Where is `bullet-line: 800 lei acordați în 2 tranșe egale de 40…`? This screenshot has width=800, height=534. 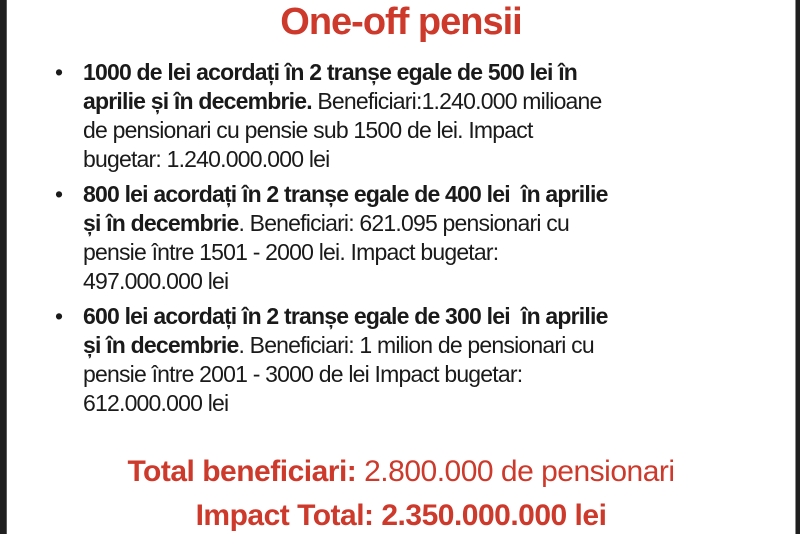 bullet-line: 800 lei acordați în 2 tranșe egale de 40… is located at coordinates (426, 194).